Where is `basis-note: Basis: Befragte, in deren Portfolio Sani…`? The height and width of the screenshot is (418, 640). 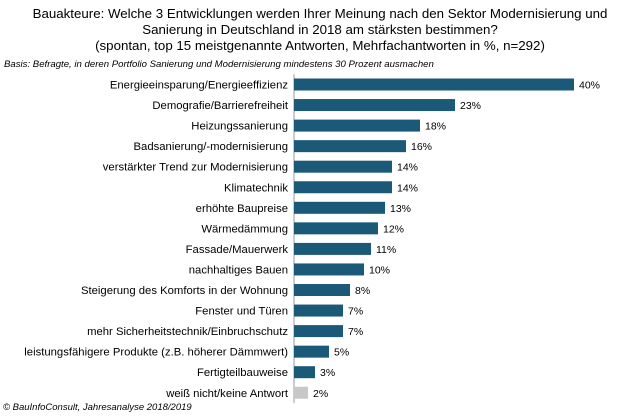 basis-note: Basis: Befragte, in deren Portfolio Sani… is located at coordinates (219, 64).